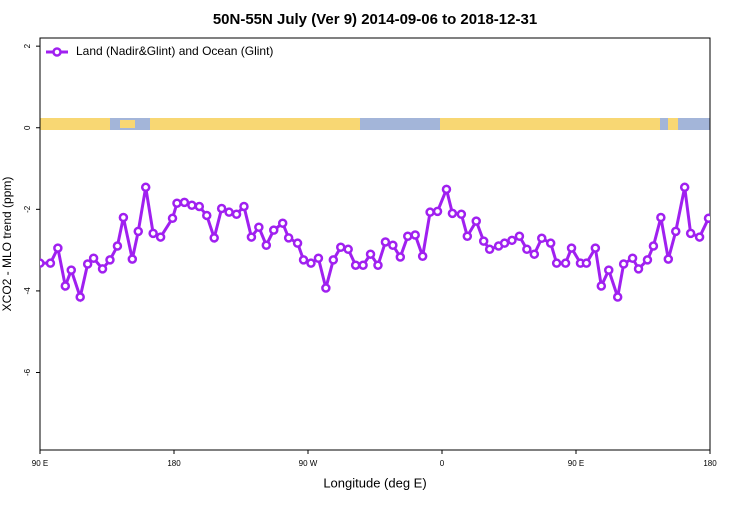 The height and width of the screenshot is (505, 750). Describe the element at coordinates (7, 244) in the screenshot. I see `y-axis-label: XCO2 - MLO trend (ppm)` at that location.